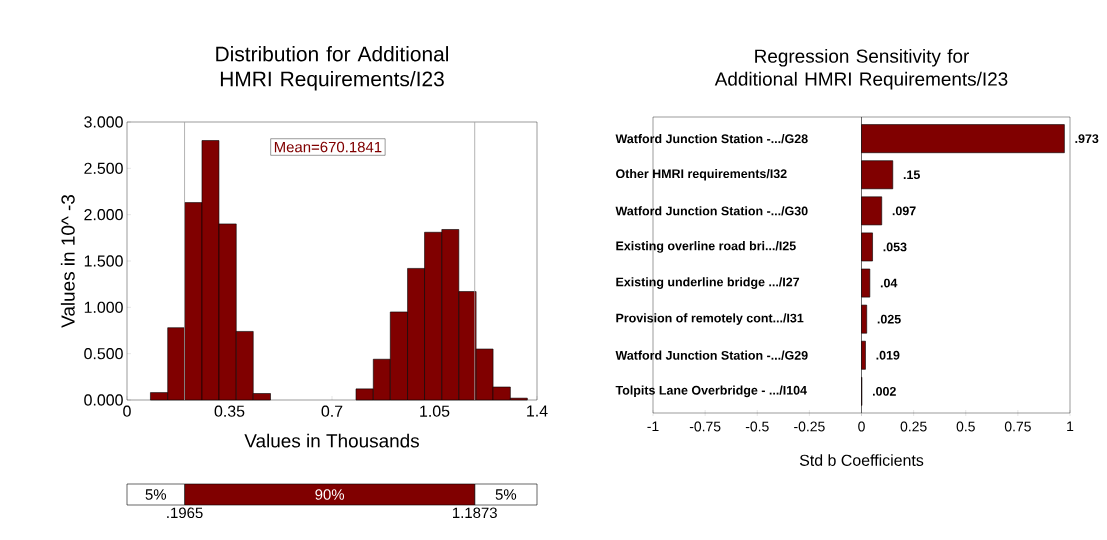 Image resolution: width=1107 pixels, height=540 pixels. I want to click on y-tick-label: 2.500, so click(103, 168).